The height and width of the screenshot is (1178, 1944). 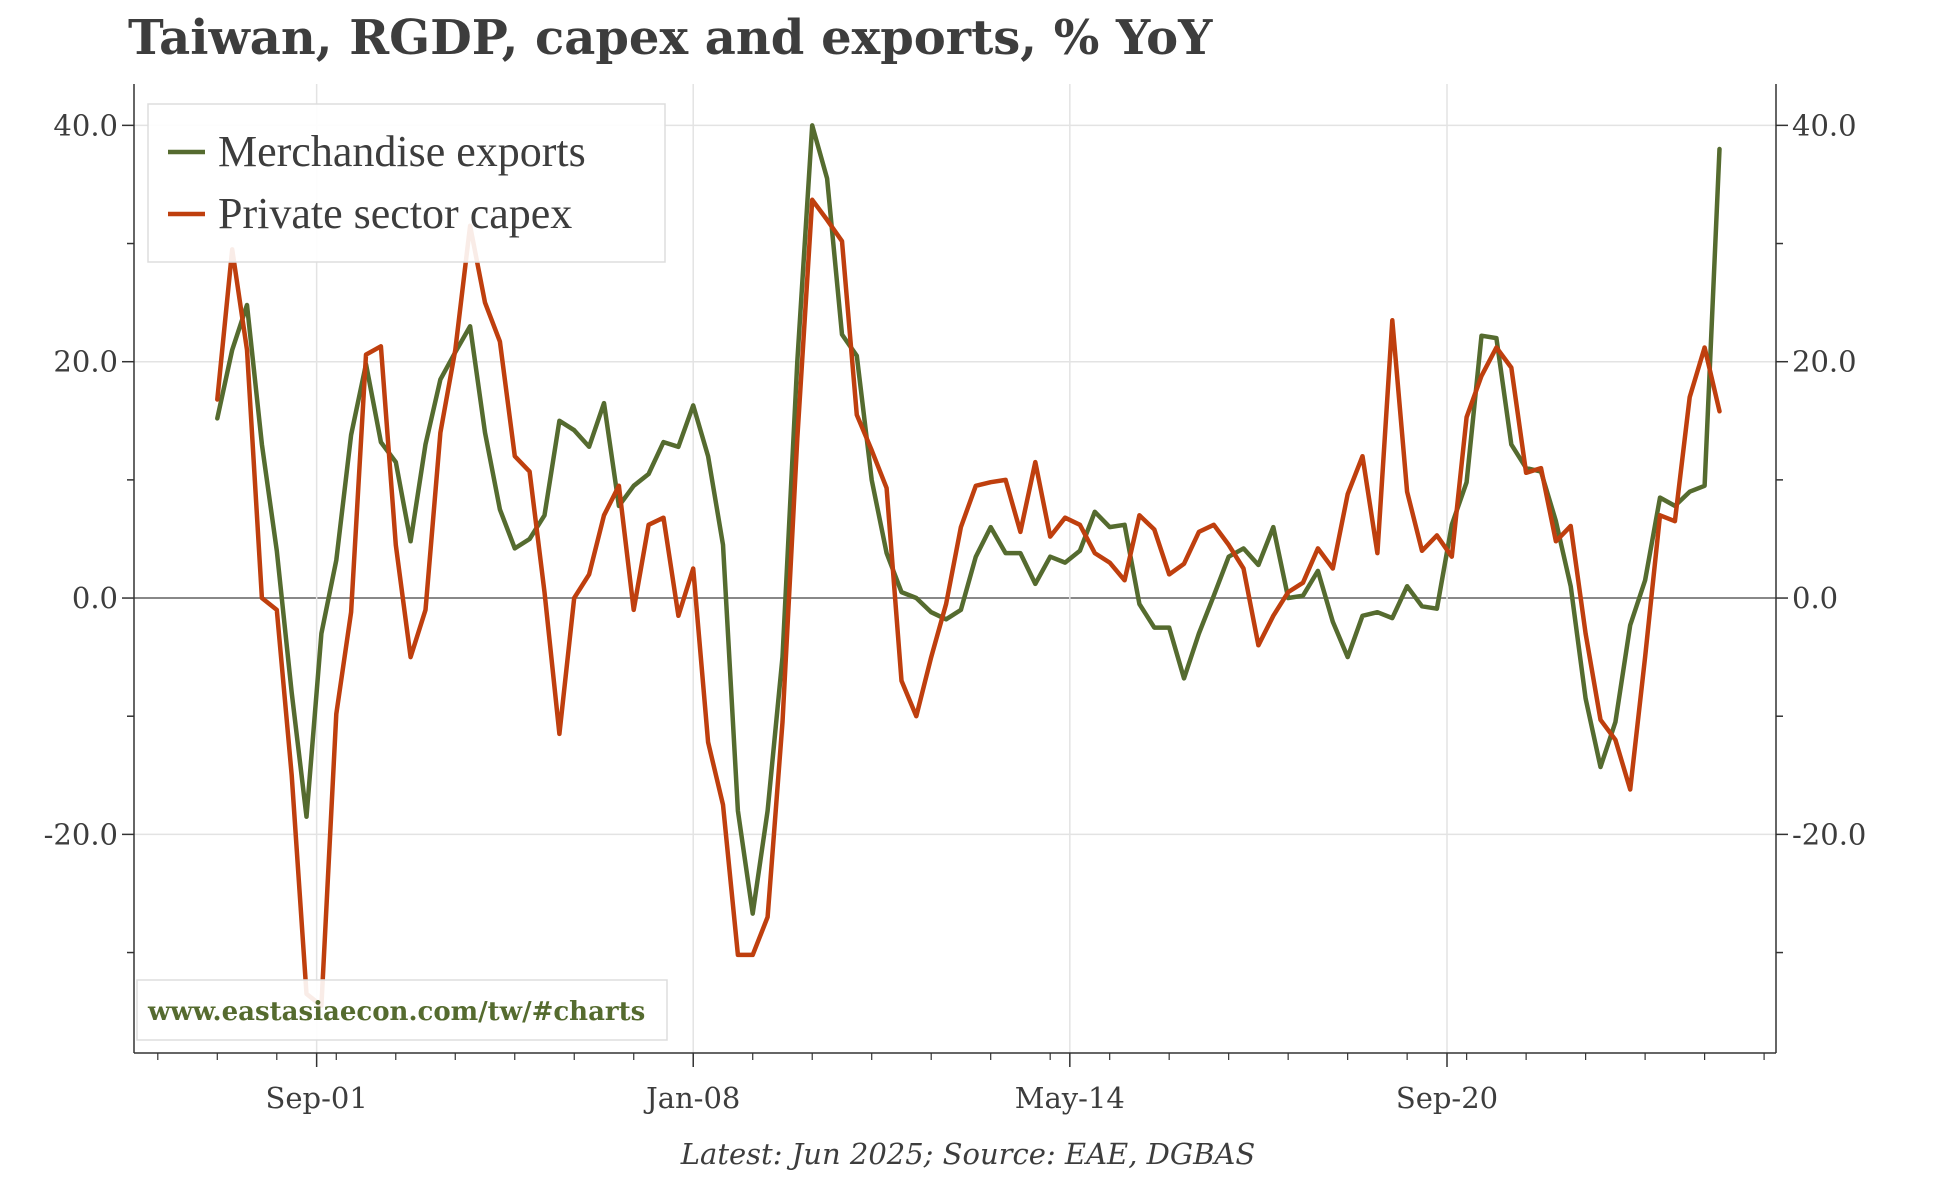 What do you see at coordinates (85, 125) in the screenshot?
I see `y-tick-label-left: 40.0` at bounding box center [85, 125].